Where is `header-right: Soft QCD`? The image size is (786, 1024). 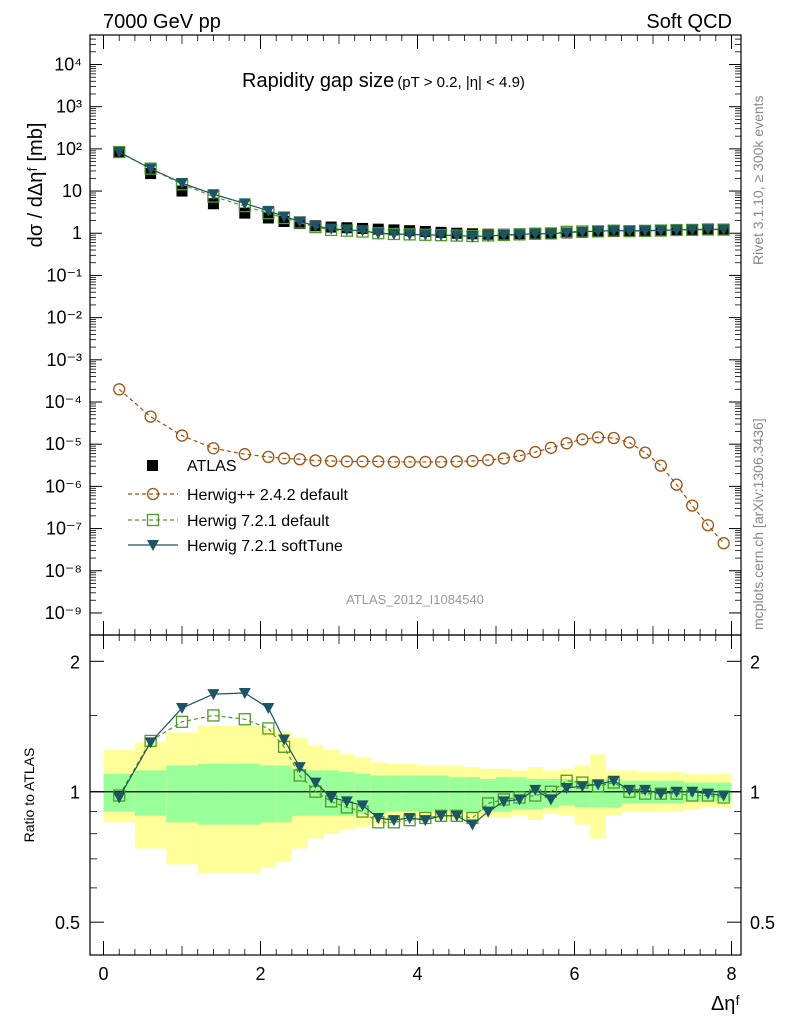 header-right: Soft QCD is located at coordinates (689, 22).